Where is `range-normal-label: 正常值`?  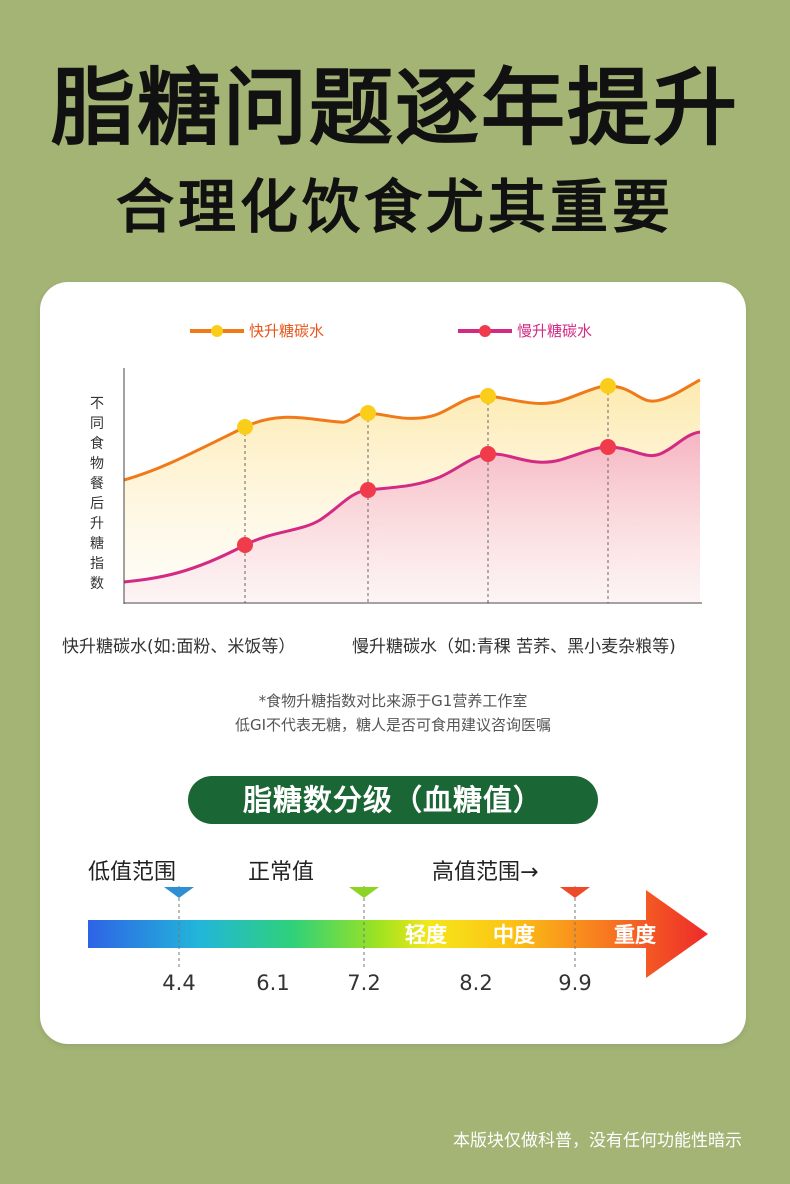
range-normal-label: 正常值 is located at coordinates (281, 872).